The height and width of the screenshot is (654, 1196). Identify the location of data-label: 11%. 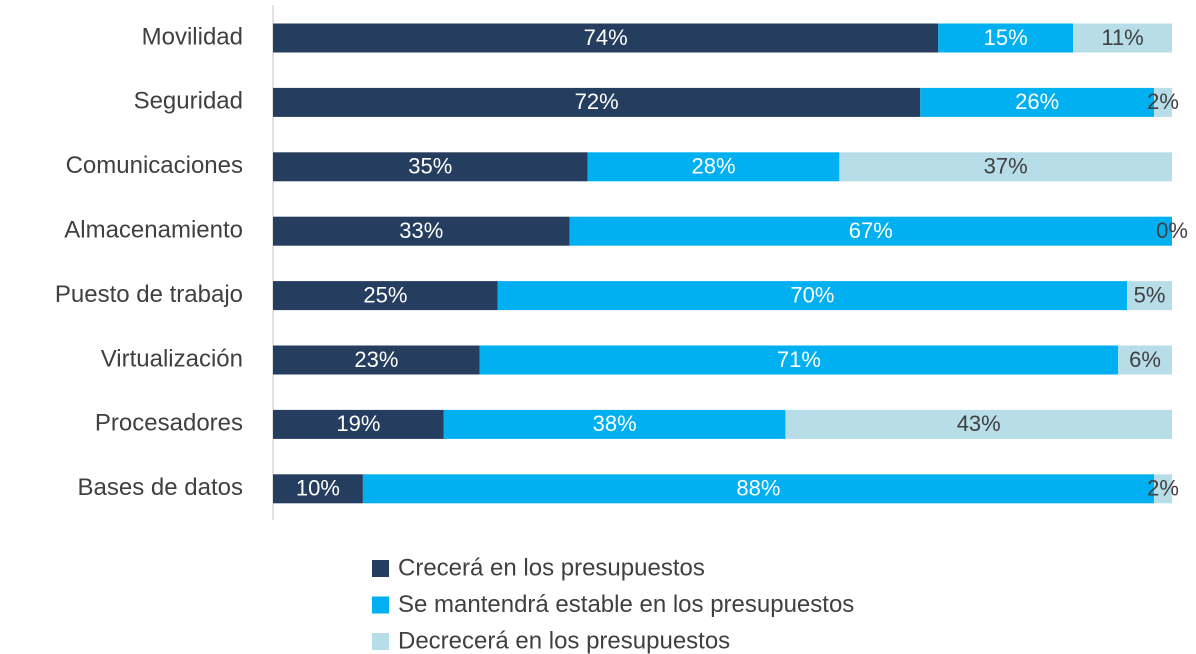
(1122, 37).